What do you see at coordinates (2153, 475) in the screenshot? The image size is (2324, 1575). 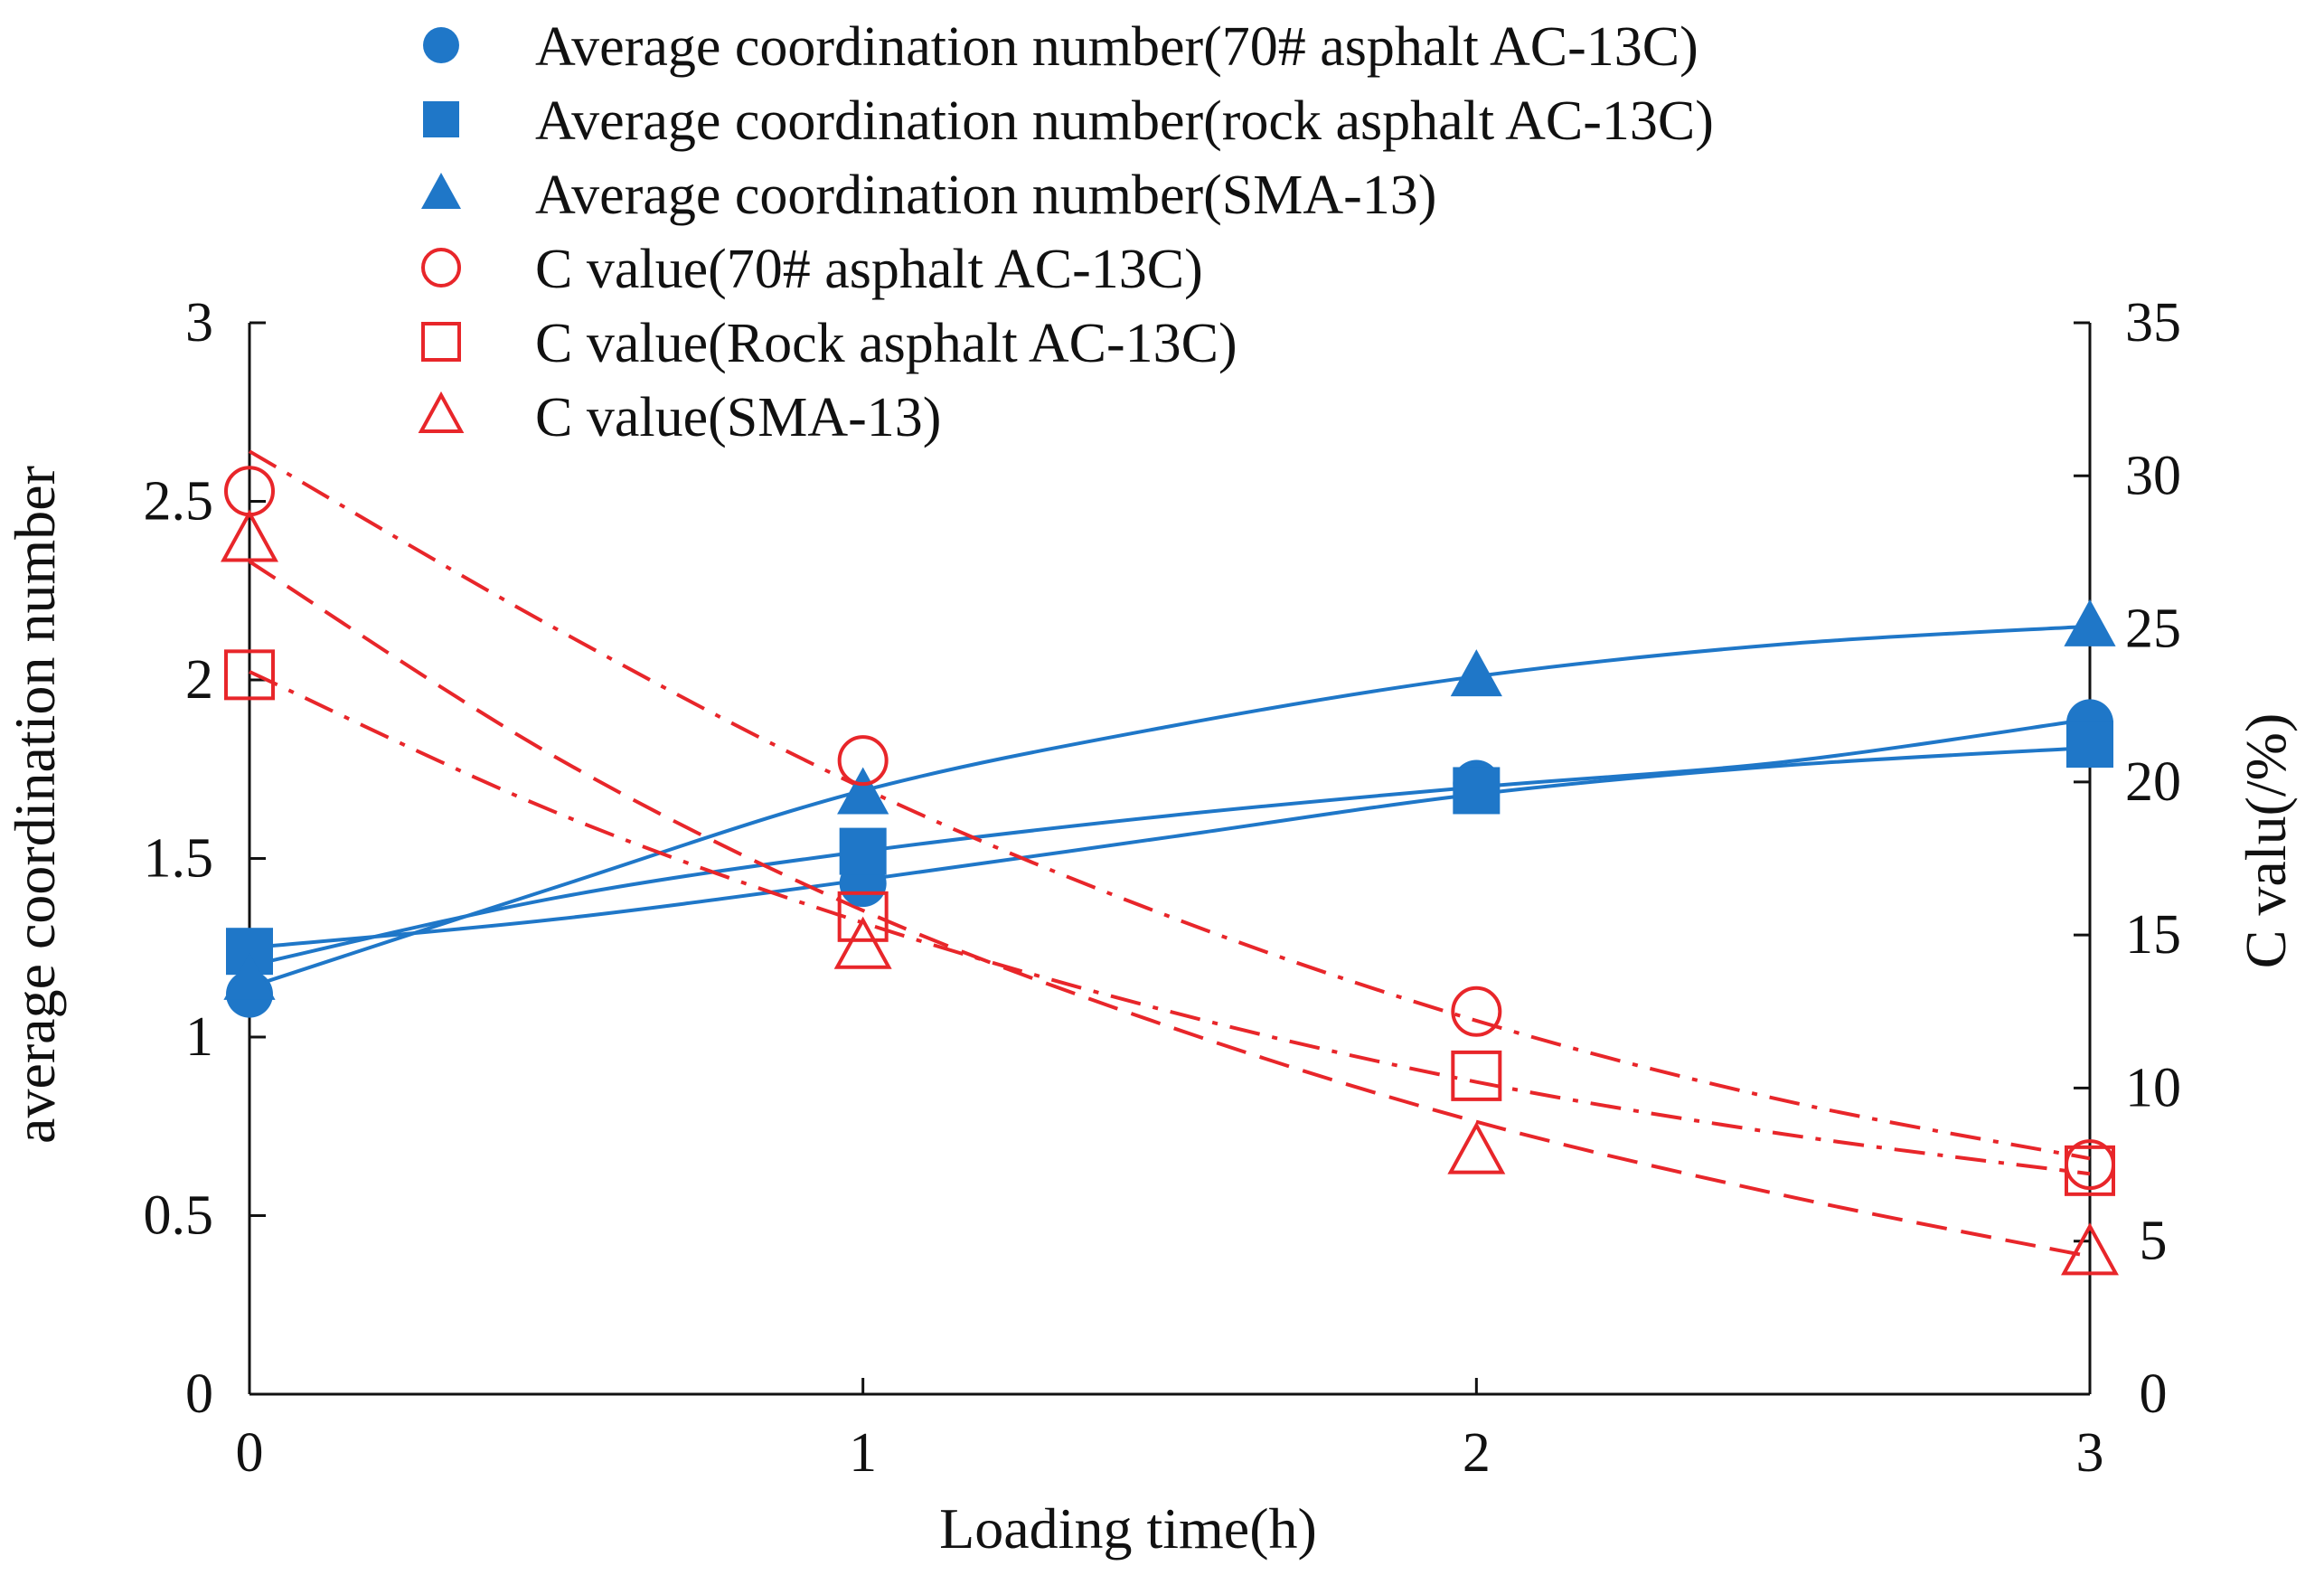 I see `y-right-tick-label: 30` at bounding box center [2153, 475].